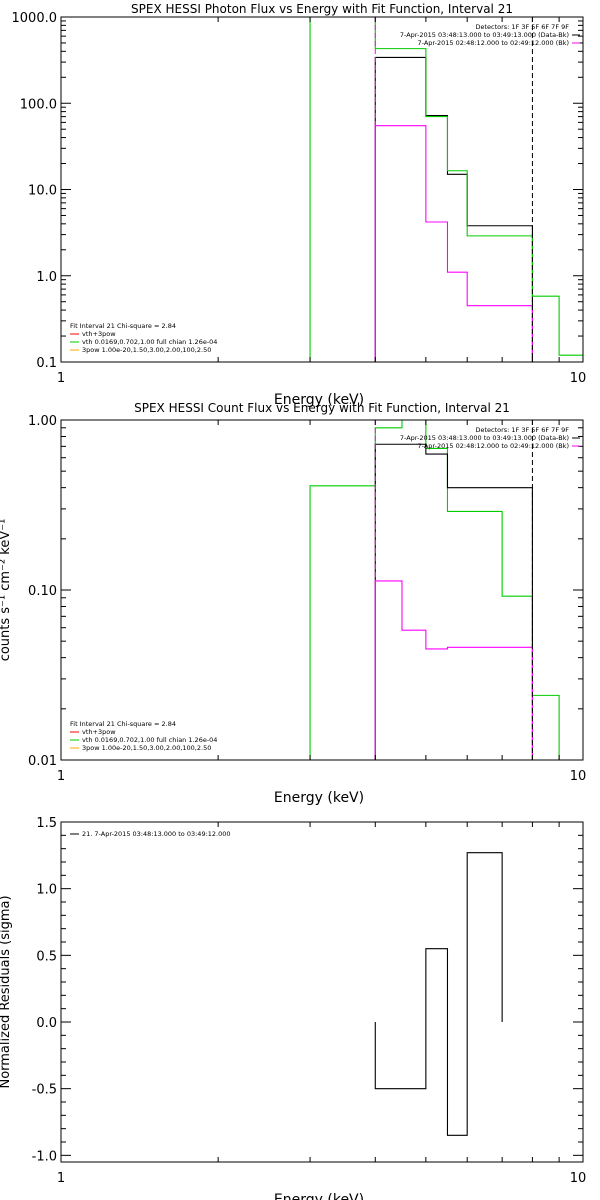  I want to click on y-tick-label: 0.01, so click(42, 761).